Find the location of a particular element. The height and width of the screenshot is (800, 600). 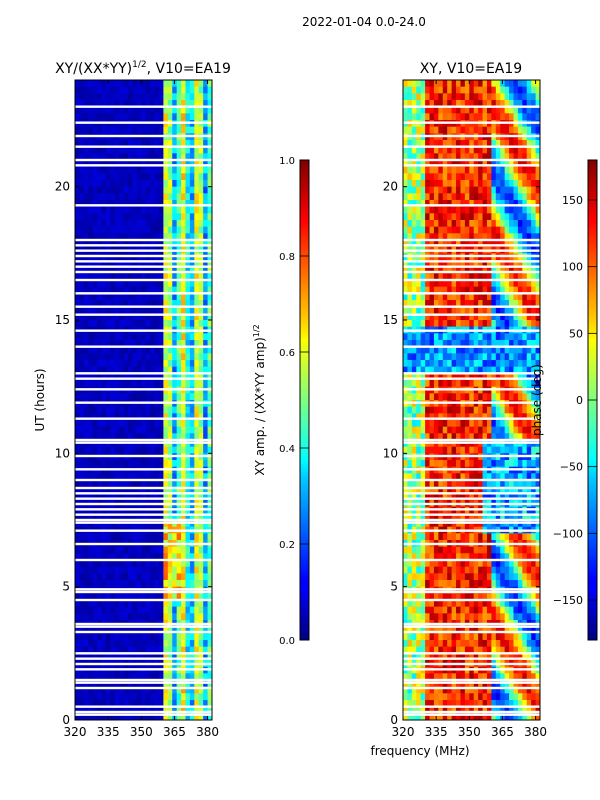

amplitude-x-tick-label: 350 is located at coordinates (141, 732).